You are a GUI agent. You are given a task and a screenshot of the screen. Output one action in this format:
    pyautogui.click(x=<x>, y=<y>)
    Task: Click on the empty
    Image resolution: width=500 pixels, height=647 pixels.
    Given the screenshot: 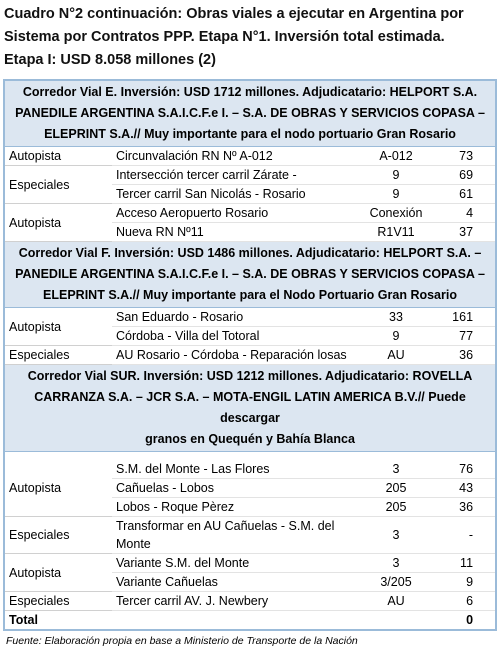 What is the action you would take?
    pyautogui.click(x=272, y=620)
    